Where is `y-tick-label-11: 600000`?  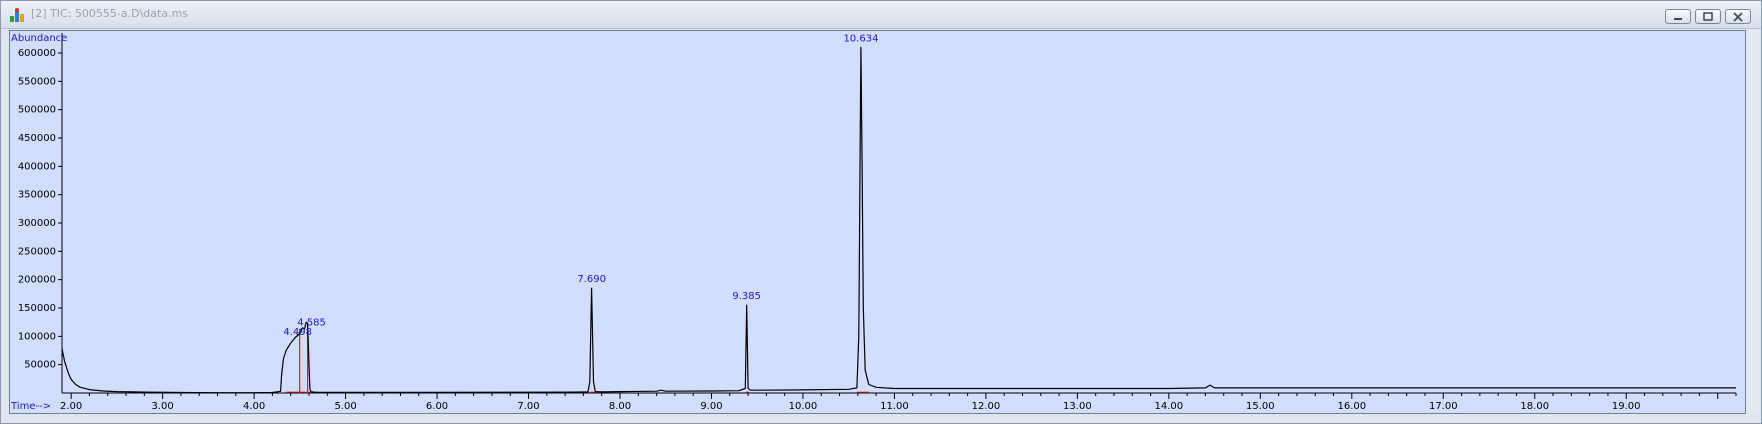
y-tick-label-11: 600000 is located at coordinates (37, 53).